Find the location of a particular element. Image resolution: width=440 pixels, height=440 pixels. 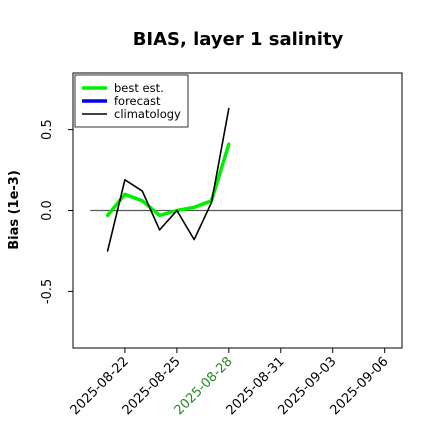

y-tick-label: -0.5 is located at coordinates (47, 291).